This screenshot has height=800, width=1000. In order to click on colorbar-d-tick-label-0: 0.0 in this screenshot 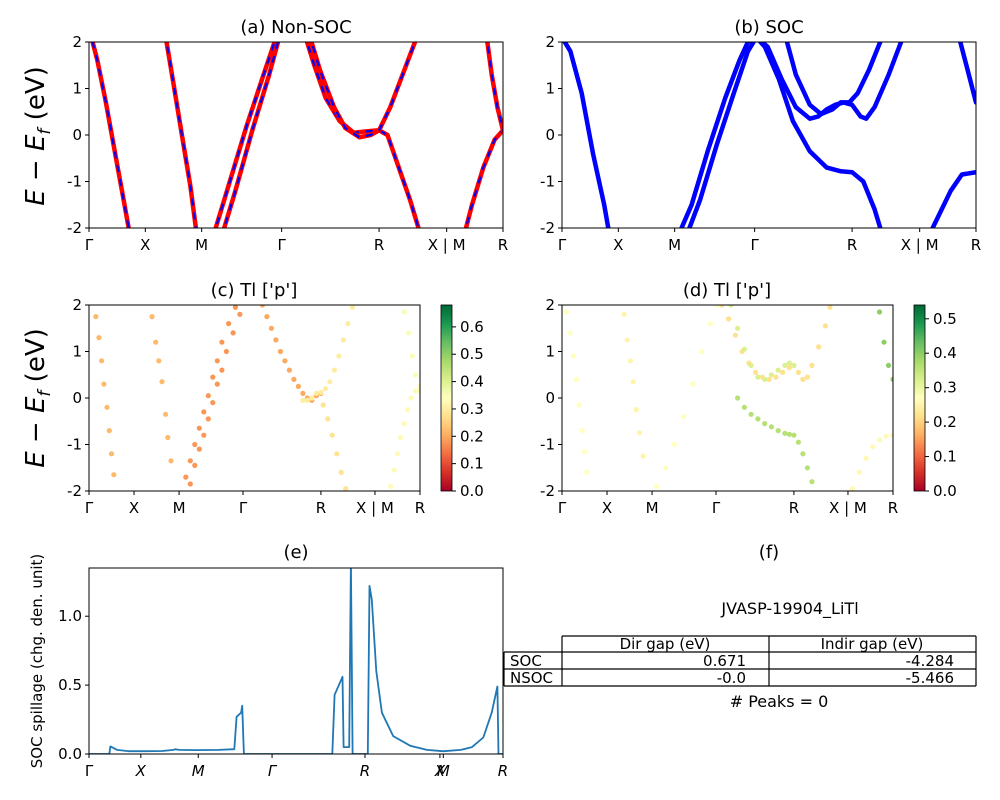, I will do `click(945, 491)`.